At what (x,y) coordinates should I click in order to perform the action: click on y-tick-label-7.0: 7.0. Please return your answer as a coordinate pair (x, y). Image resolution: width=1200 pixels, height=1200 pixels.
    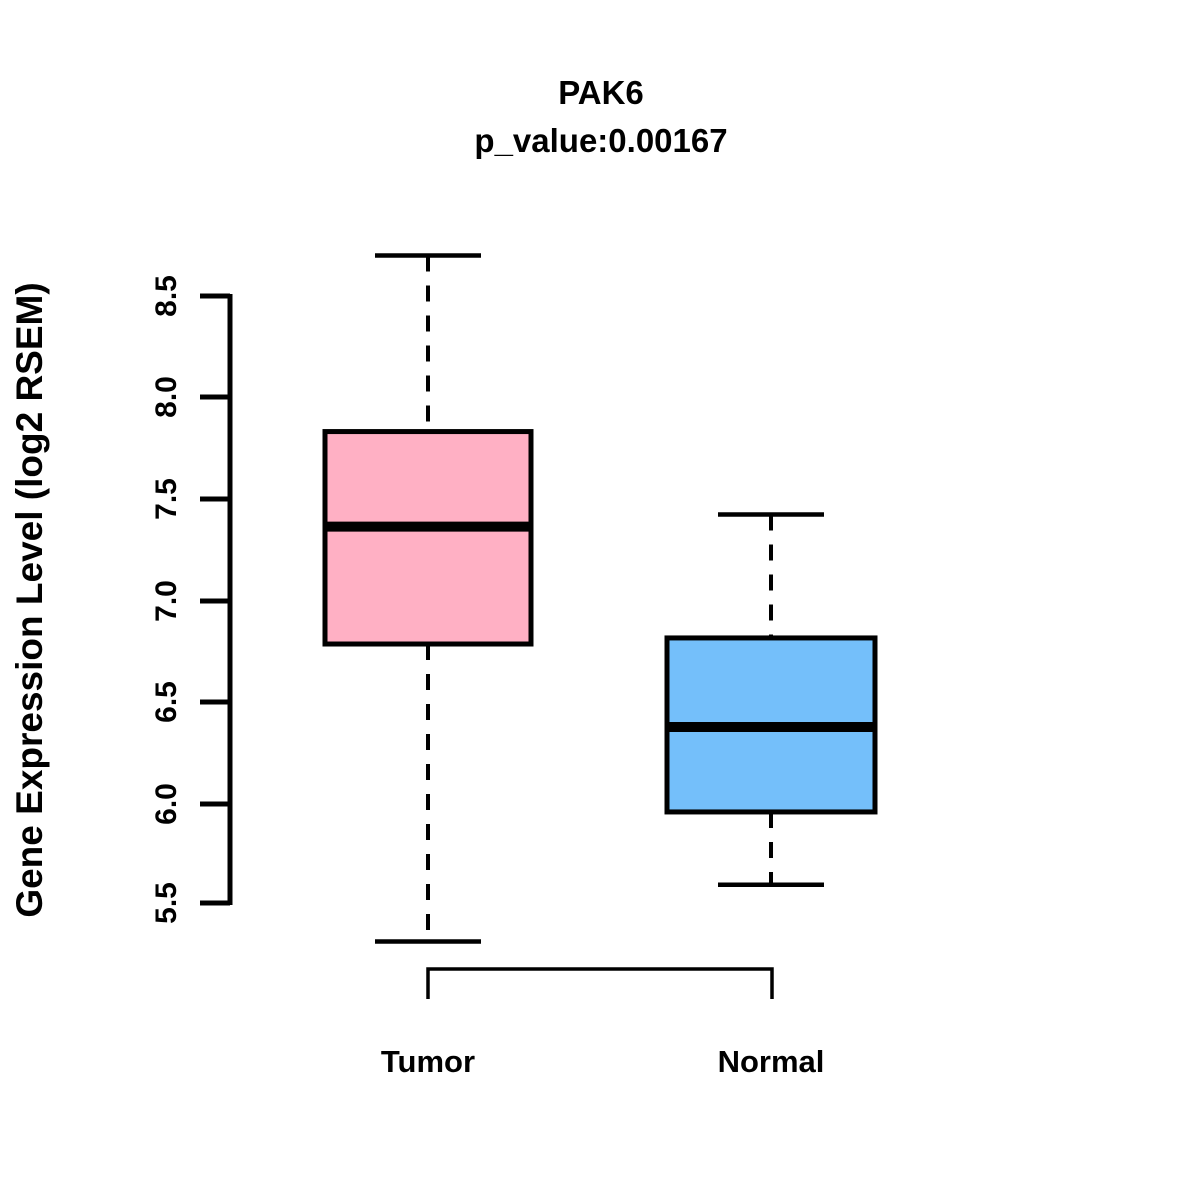
    Looking at the image, I should click on (166, 601).